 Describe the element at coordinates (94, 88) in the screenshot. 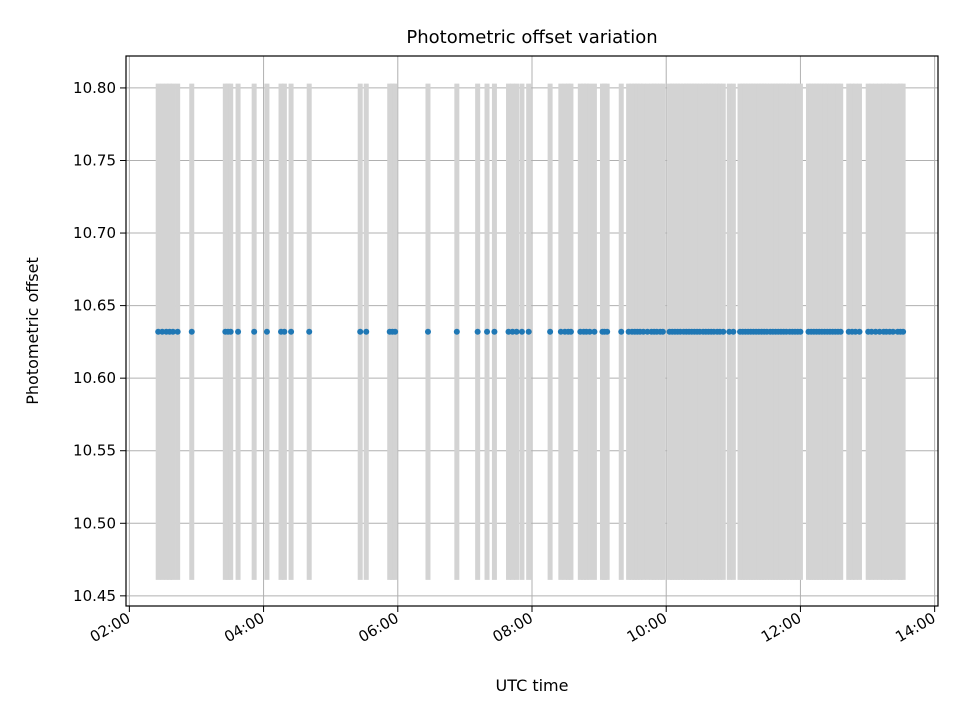

I see `y-tick-label: 10.80` at that location.